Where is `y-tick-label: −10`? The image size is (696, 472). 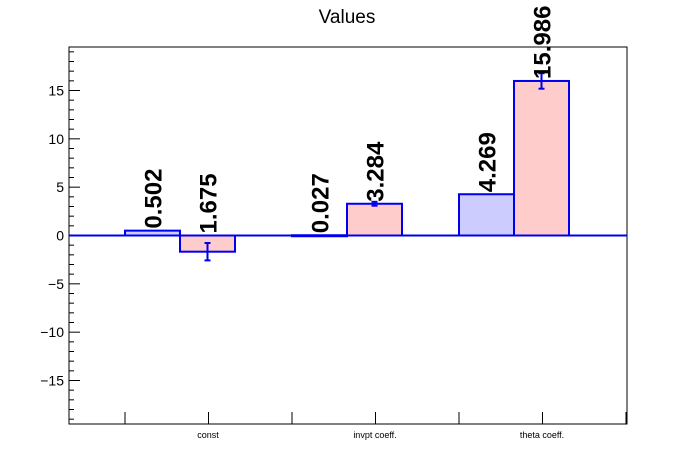
y-tick-label: −10 is located at coordinates (52, 332).